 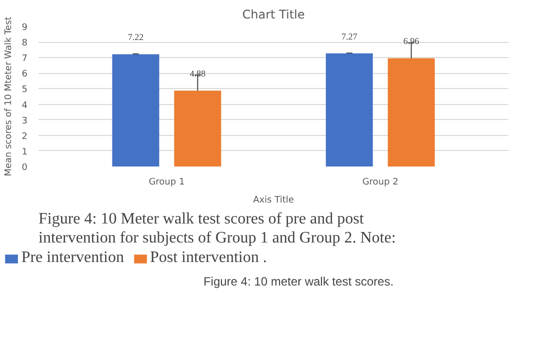 I want to click on y-tick-label: 6, so click(x=25, y=75).